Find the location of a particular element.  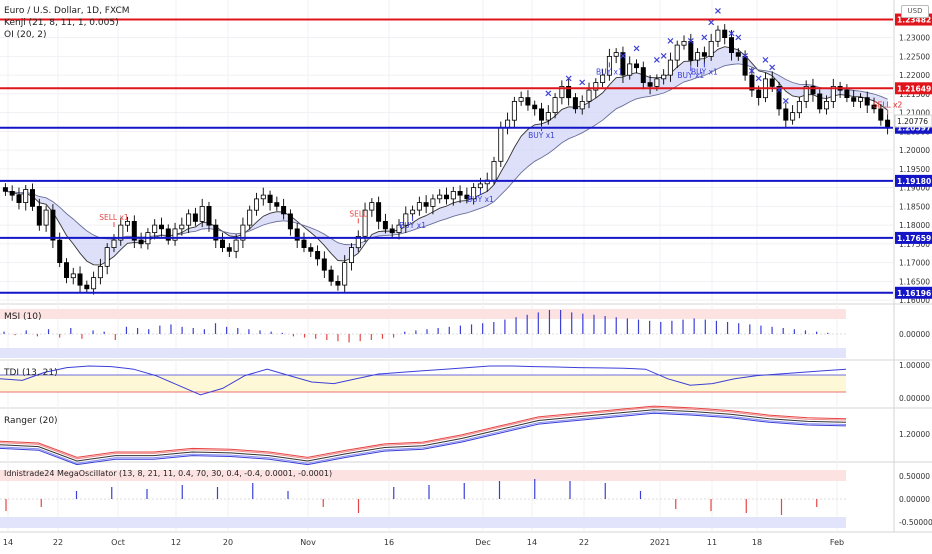

last-price-label: 1.20776 is located at coordinates (912, 121).